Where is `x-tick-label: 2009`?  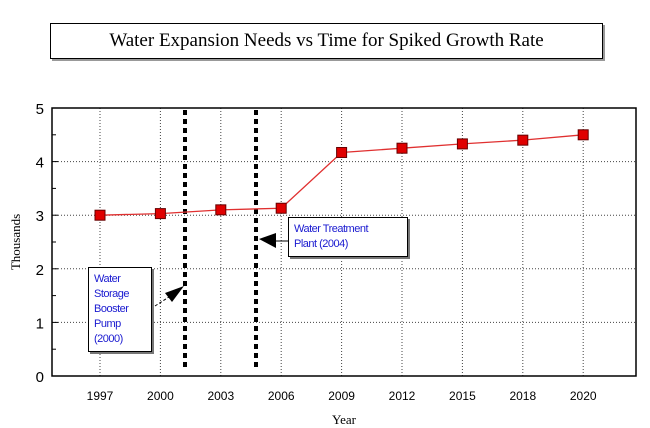 x-tick-label: 2009 is located at coordinates (341, 396).